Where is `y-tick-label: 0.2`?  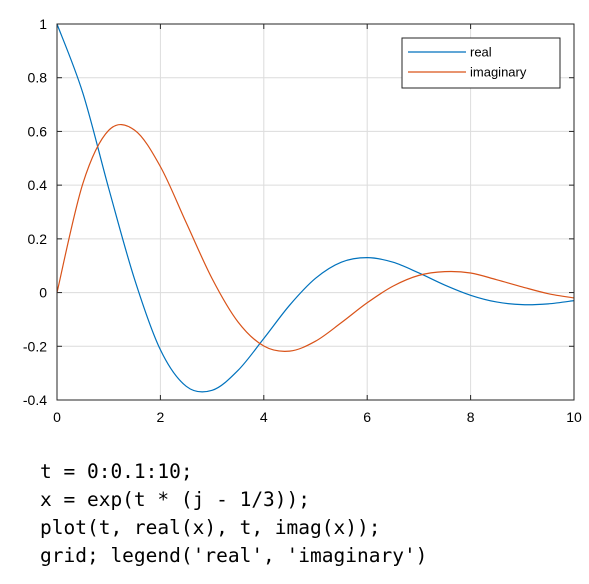 y-tick-label: 0.2 is located at coordinates (38, 239).